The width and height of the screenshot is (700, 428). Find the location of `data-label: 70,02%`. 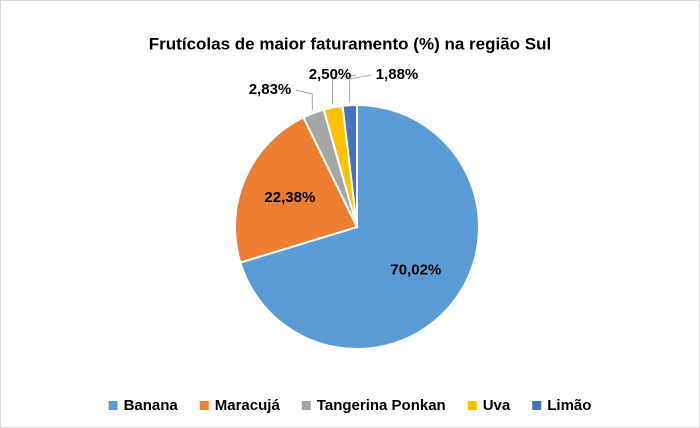

data-label: 70,02% is located at coordinates (415, 270).